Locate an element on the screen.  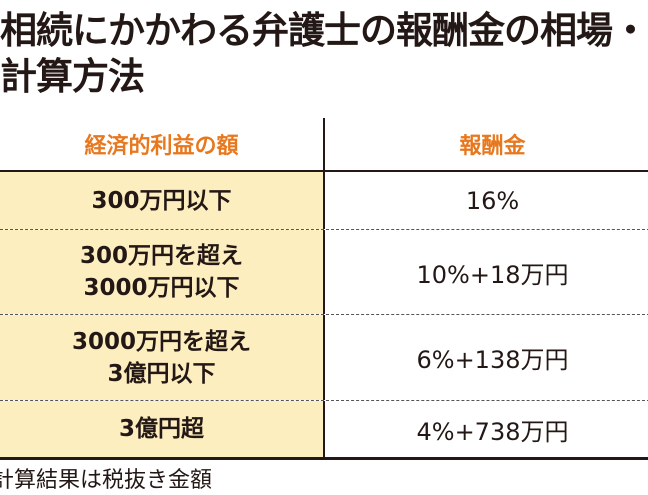
fee-cell: 4%+738万円 is located at coordinates (492, 431).